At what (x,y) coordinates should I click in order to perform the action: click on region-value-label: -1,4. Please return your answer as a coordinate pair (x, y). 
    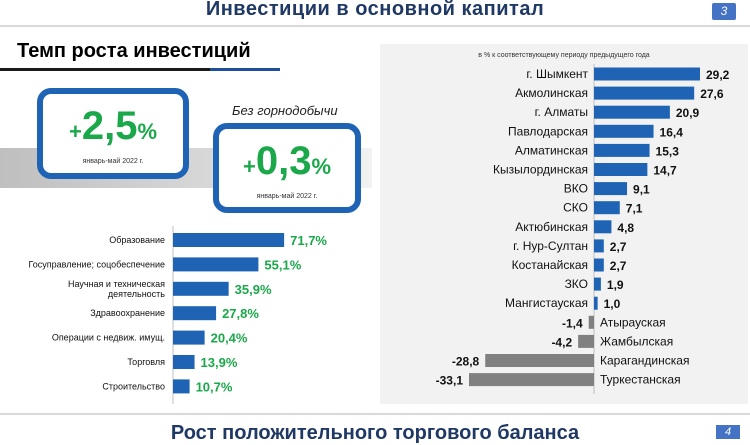
    Looking at the image, I should click on (572, 323).